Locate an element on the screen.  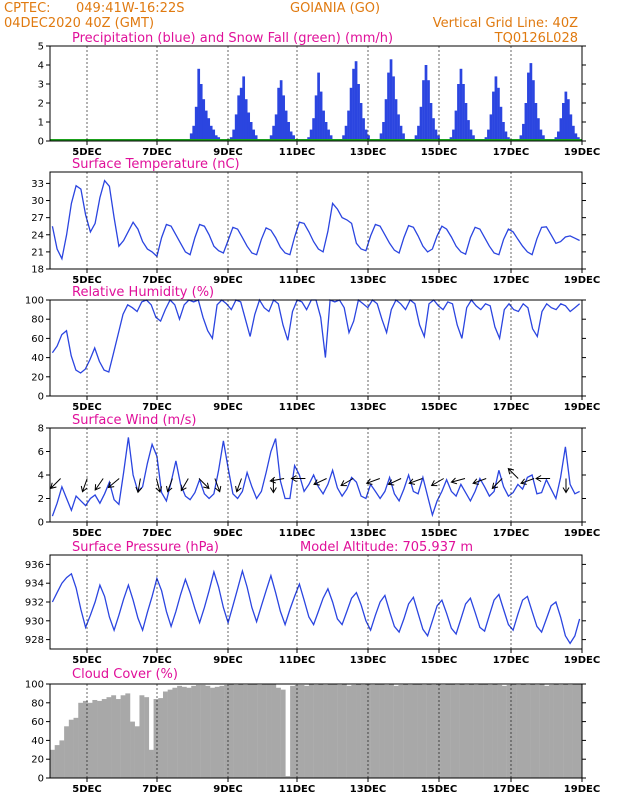
x-tick-label: 11DEC is located at coordinates (297, 407).